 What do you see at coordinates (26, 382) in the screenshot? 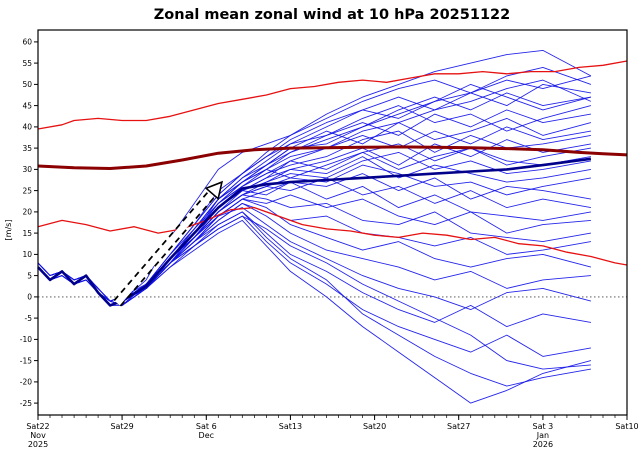
I see `y-tick-label: -20` at bounding box center [26, 382].